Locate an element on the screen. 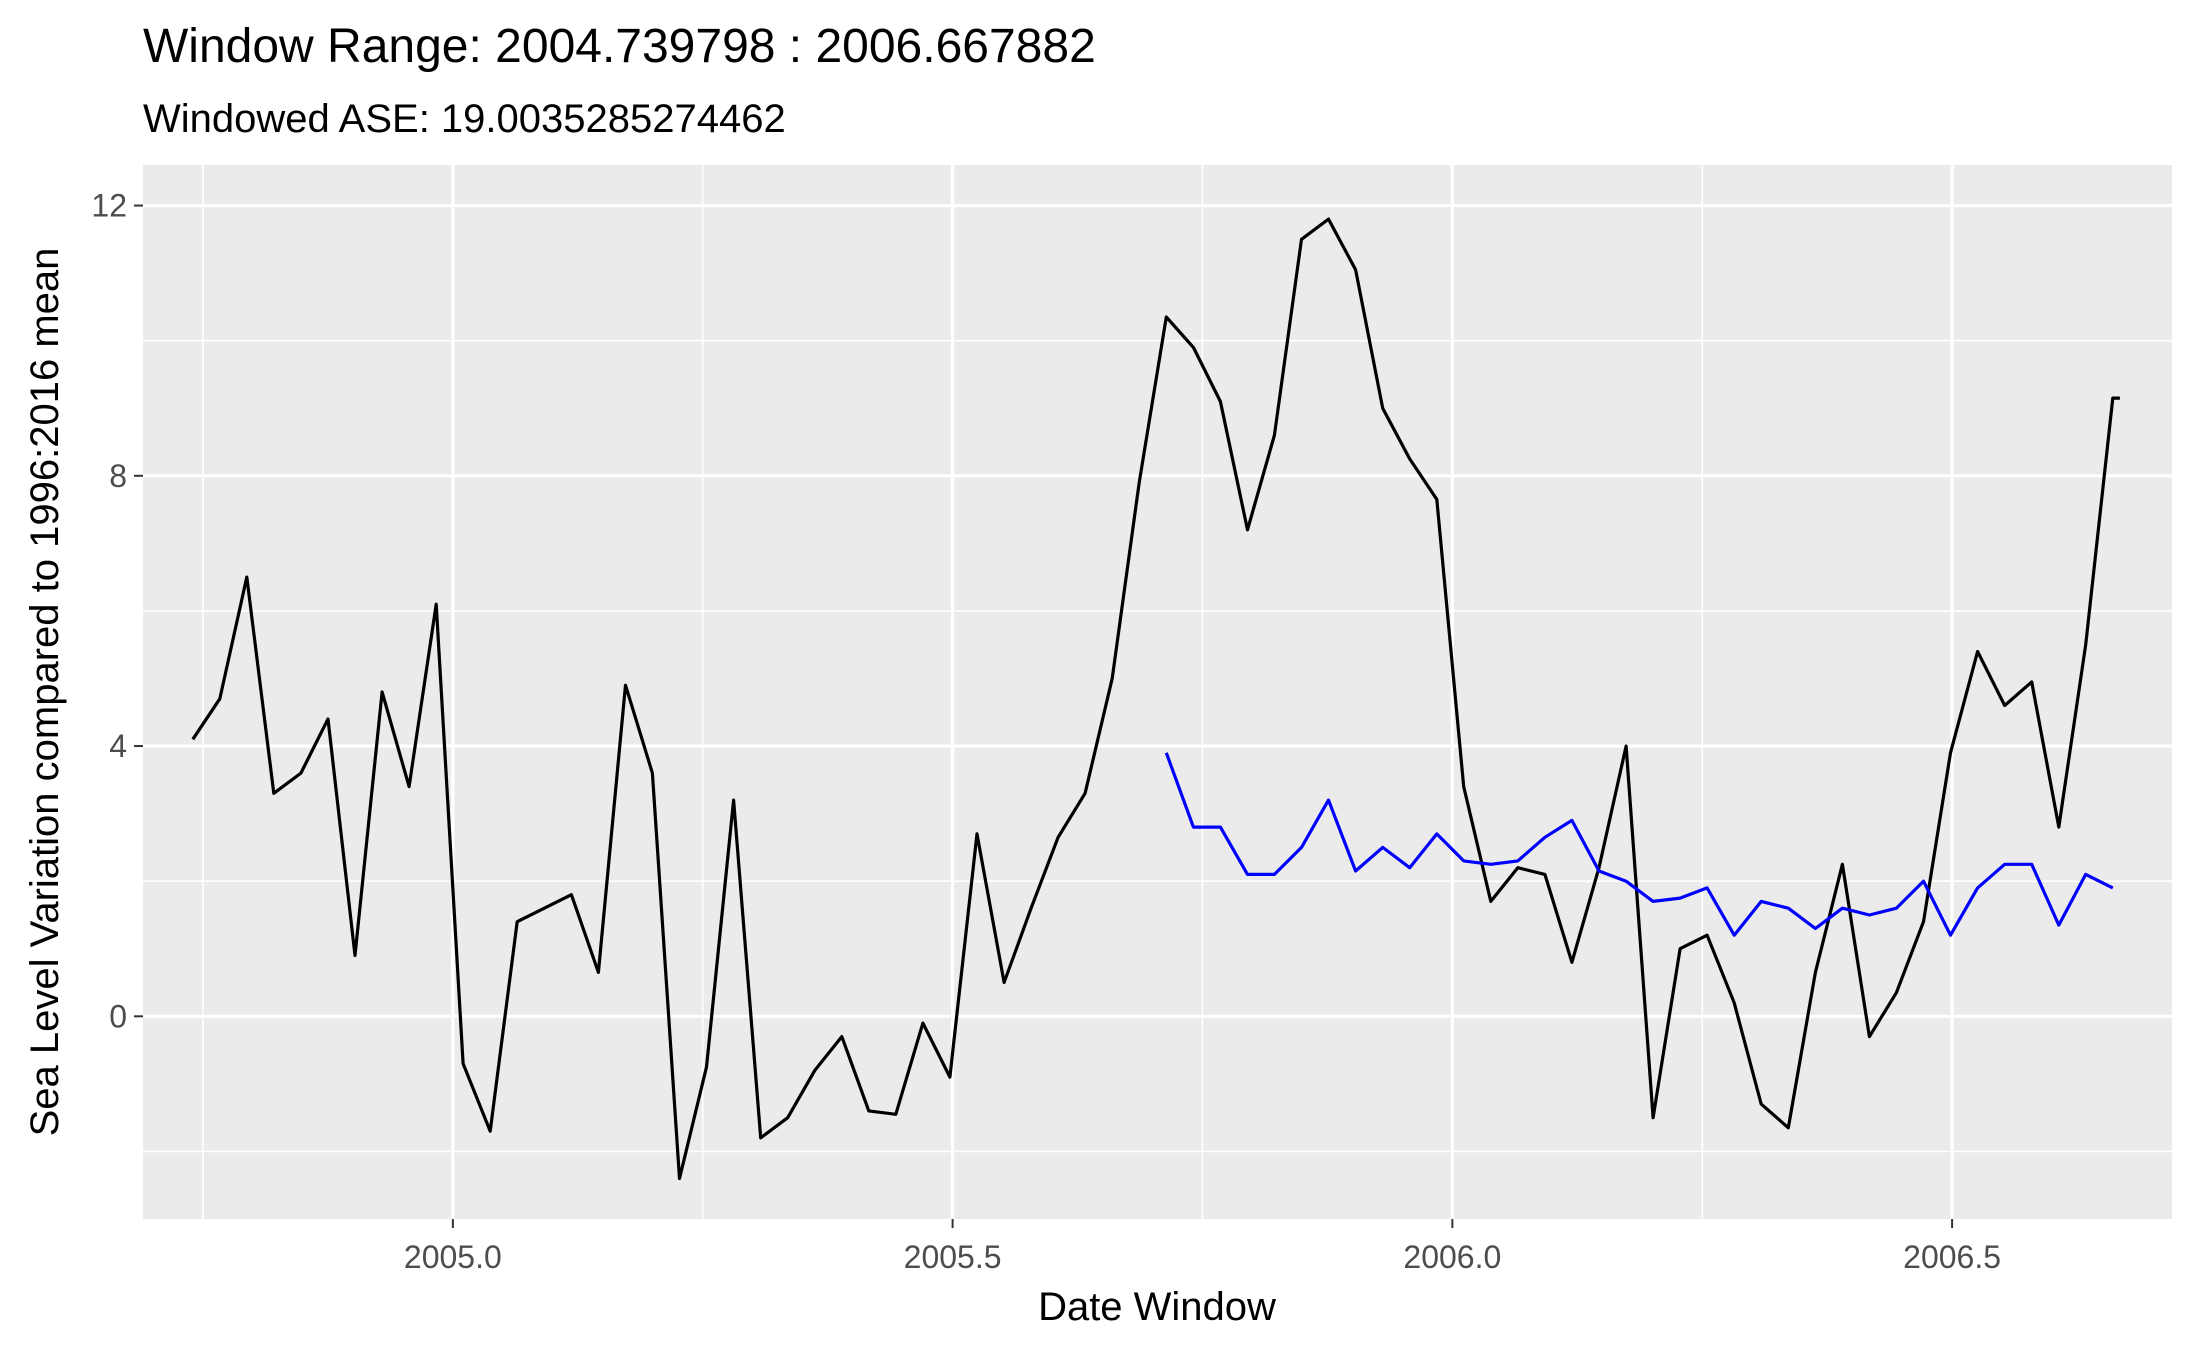  y-tick-label: 0 is located at coordinates (118, 1016).